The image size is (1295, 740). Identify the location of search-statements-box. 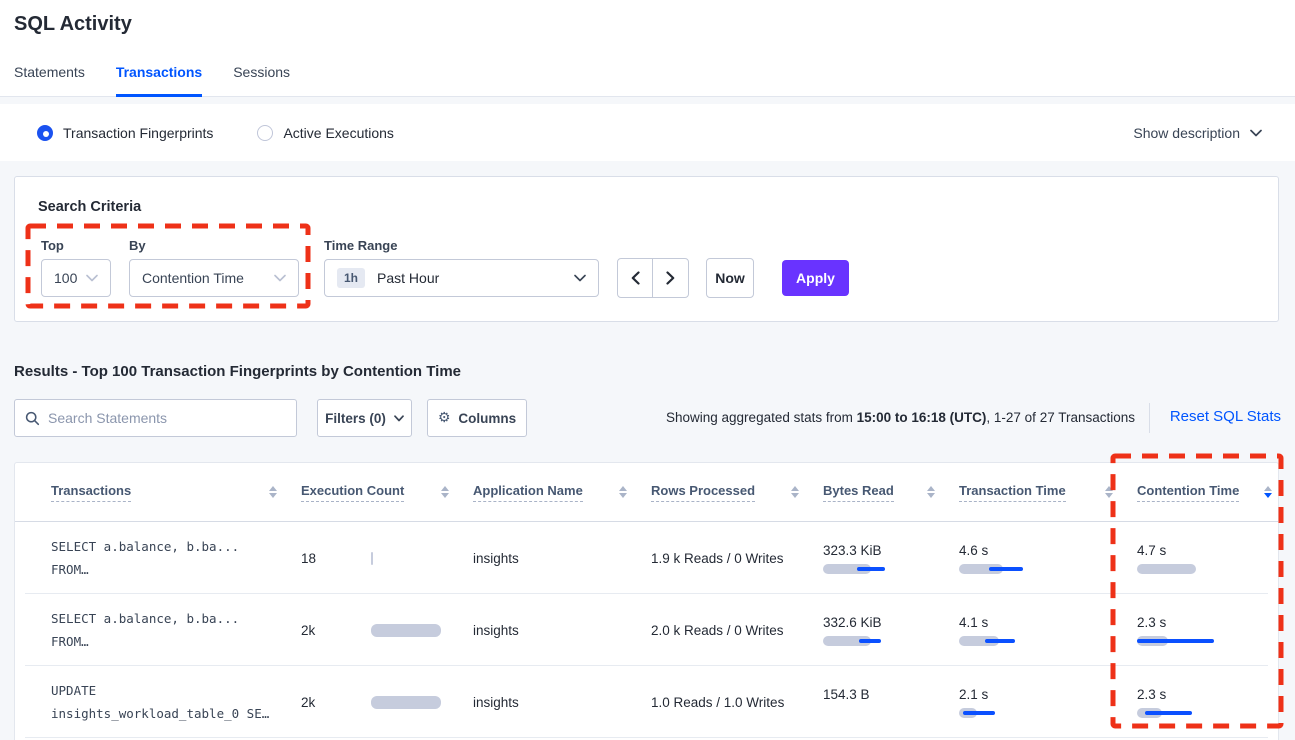
(155, 418).